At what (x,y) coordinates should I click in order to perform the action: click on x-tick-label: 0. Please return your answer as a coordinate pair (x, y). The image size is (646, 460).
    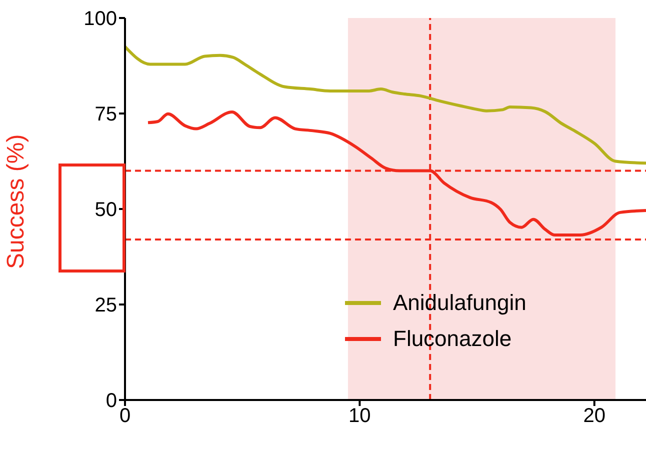
    Looking at the image, I should click on (125, 416).